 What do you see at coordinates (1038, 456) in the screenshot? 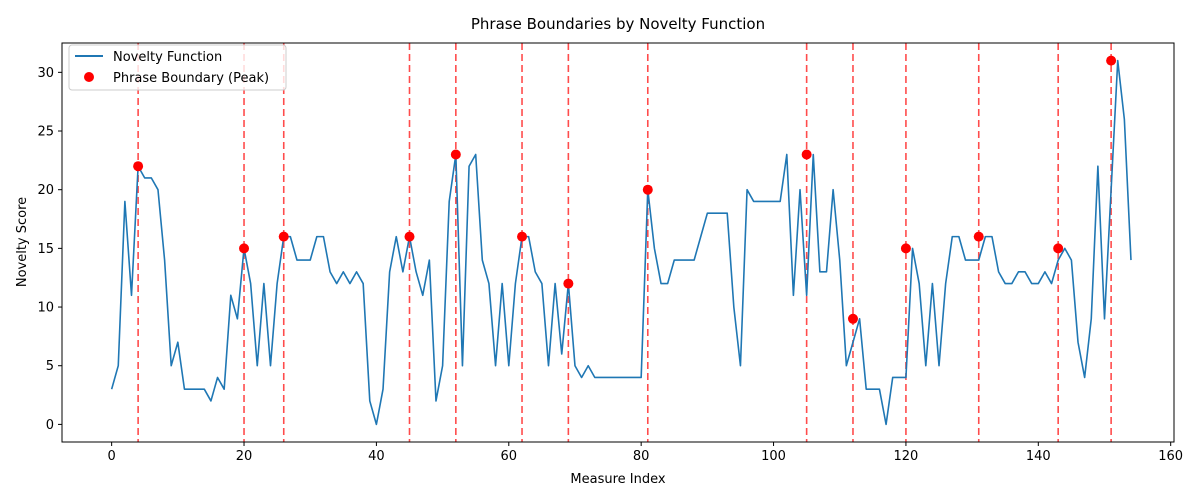
I see `x-tick-label: 140` at bounding box center [1038, 456].